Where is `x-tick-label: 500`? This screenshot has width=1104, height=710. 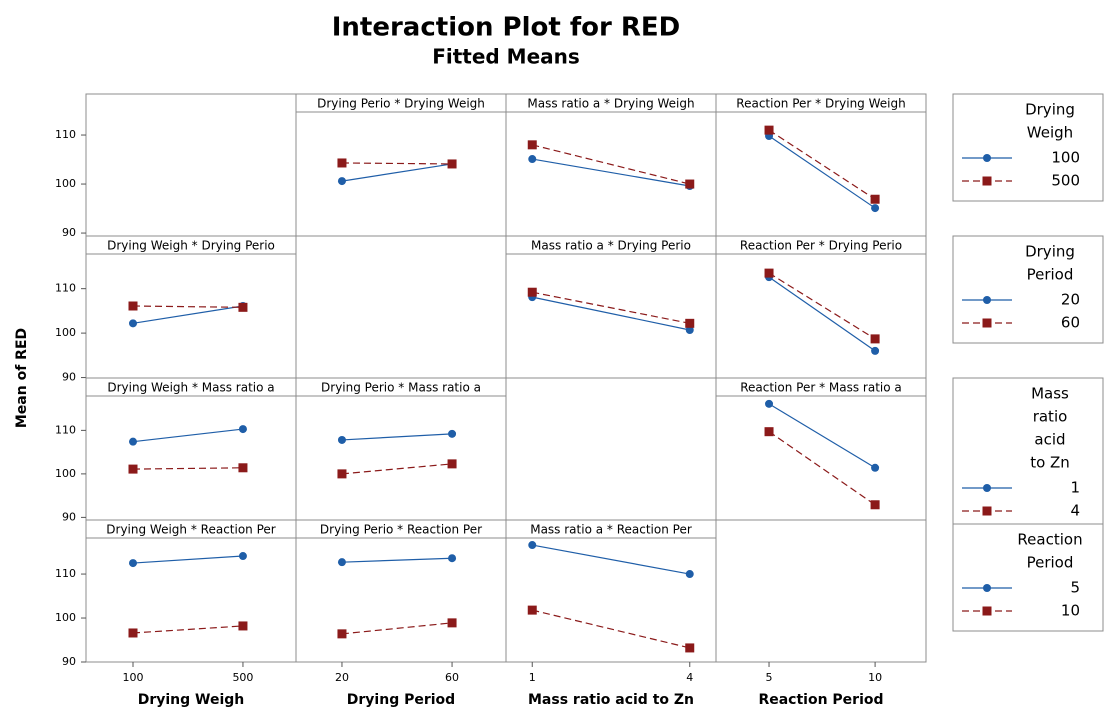
x-tick-label: 500 is located at coordinates (242, 677).